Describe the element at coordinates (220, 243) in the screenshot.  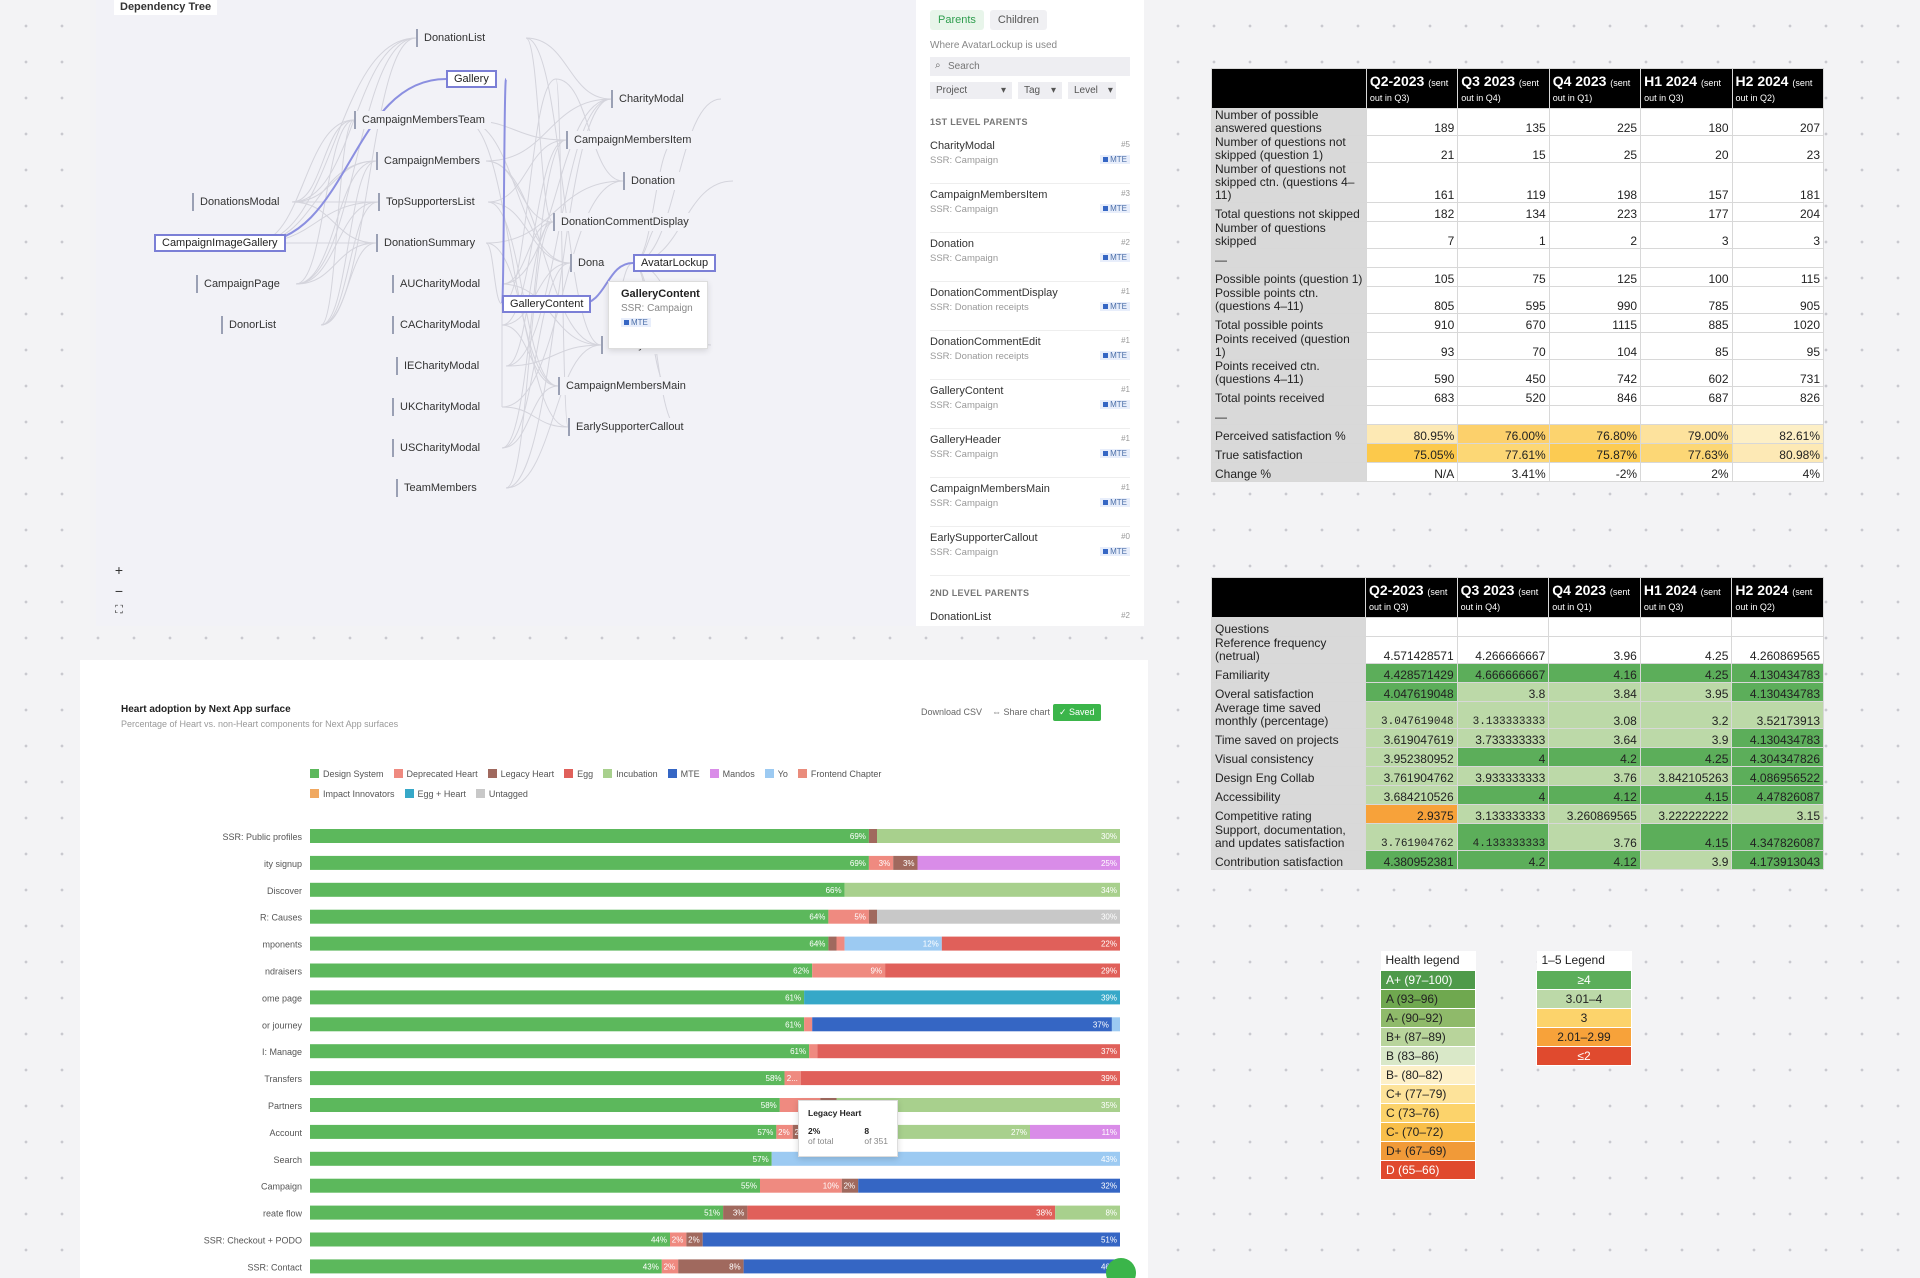
I see `tree-node: CampaignImageGallery` at that location.